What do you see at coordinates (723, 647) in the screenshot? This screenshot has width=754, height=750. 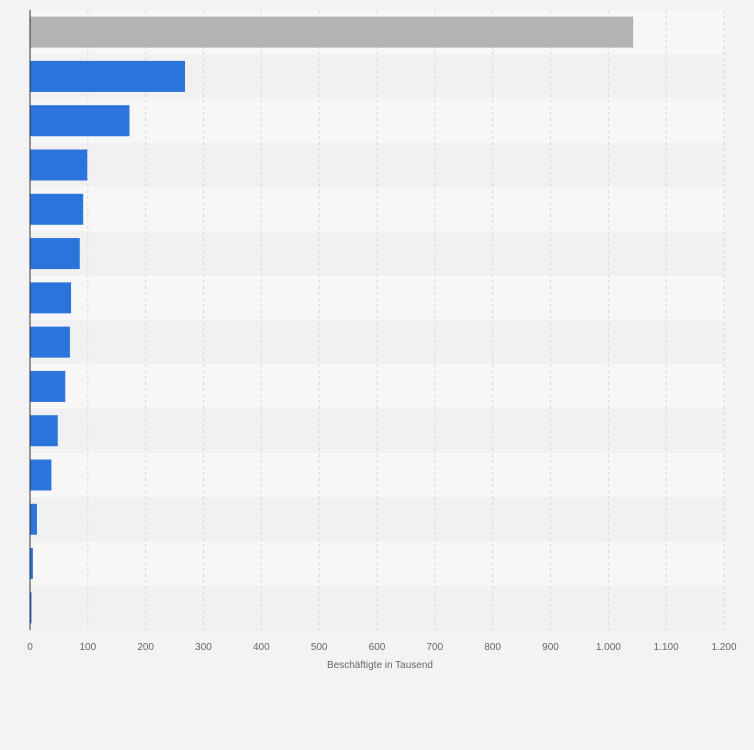 I see `x-tick-label: 1.200` at bounding box center [723, 647].